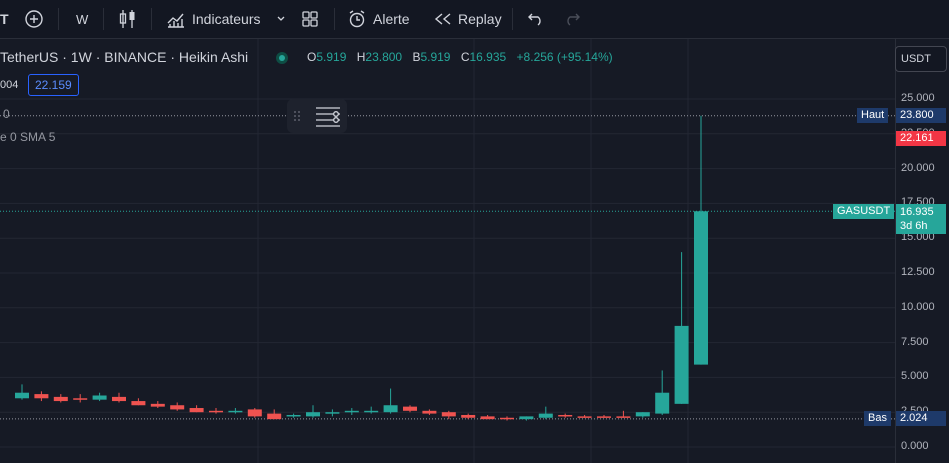  What do you see at coordinates (864, 211) in the screenshot?
I see `symbol-tag-label: GASUSDT` at bounding box center [864, 211].